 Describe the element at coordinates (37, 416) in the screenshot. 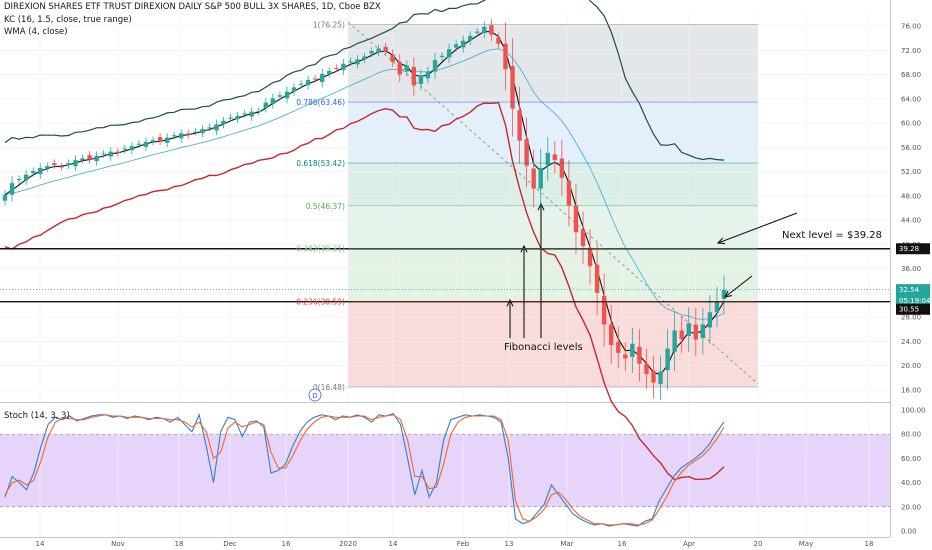

I see `stoch-label: Stoch (14, 3, 3)` at that location.